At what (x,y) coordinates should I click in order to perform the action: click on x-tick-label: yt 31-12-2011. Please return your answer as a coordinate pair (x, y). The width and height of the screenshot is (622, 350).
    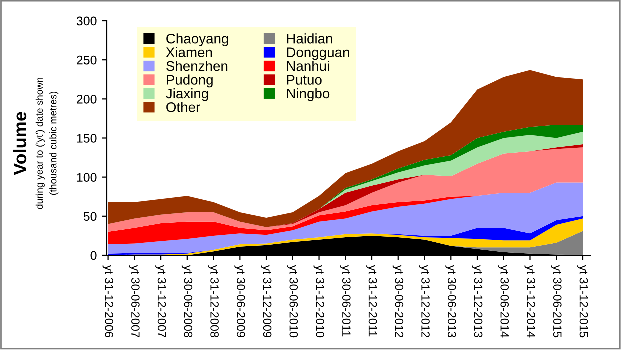
    Looking at the image, I should click on (372, 301).